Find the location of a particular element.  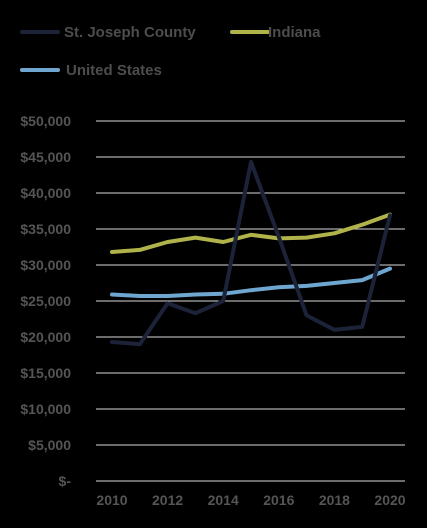

x-tick-label: 2016 is located at coordinates (278, 500).